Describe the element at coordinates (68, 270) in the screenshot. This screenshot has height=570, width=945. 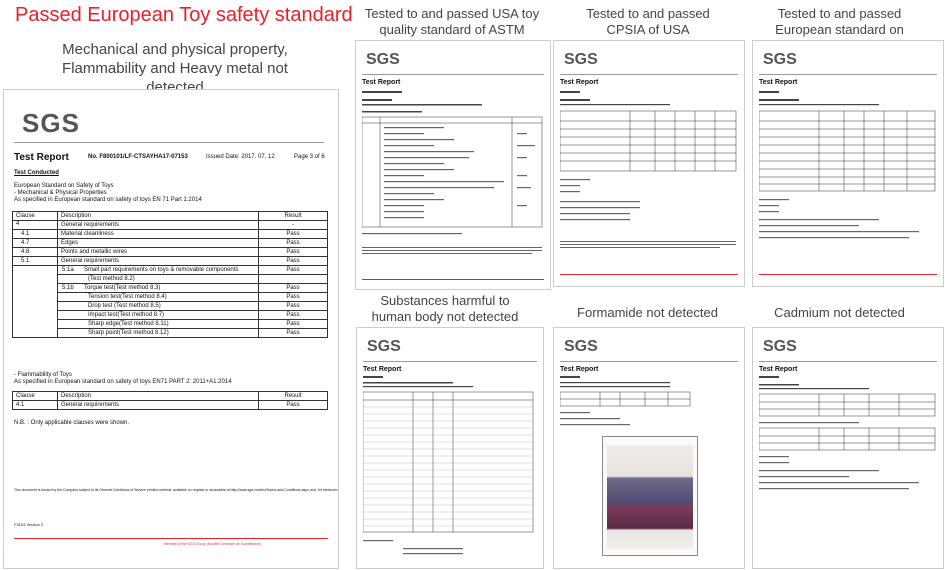
I see `subclause-label: 5.1a` at that location.